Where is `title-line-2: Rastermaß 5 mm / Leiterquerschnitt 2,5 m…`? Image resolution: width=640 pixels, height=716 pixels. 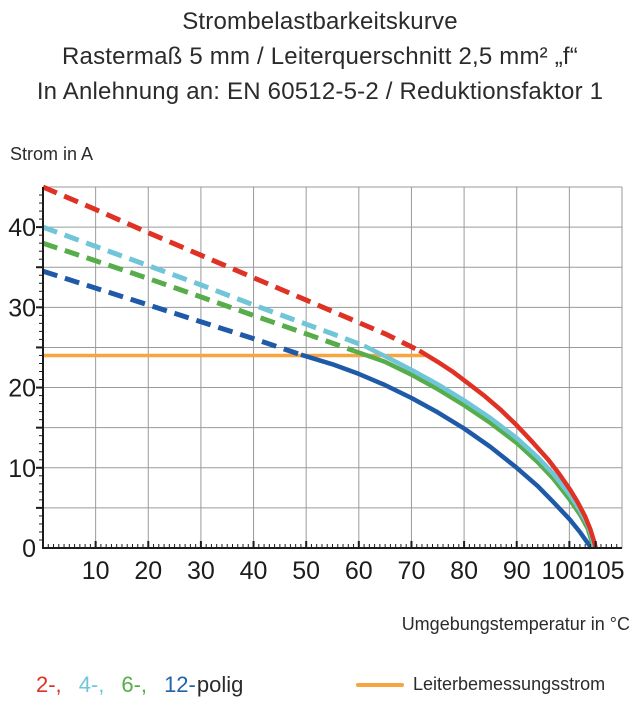 title-line-2: Rastermaß 5 mm / Leiterquerschnitt 2,5 m… is located at coordinates (320, 56).